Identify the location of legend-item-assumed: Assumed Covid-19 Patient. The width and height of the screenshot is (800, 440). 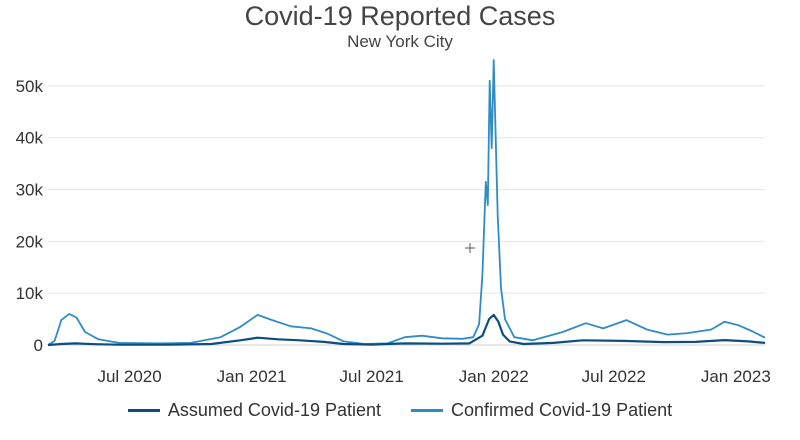
(254, 410).